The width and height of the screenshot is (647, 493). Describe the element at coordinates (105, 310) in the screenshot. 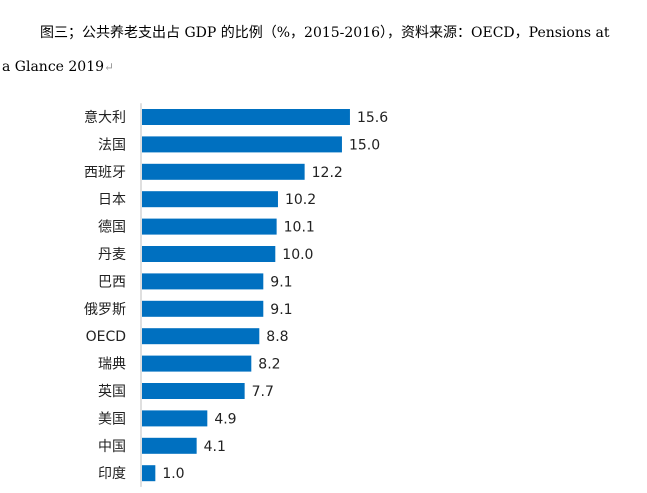

I see `category-label: 俄罗斯` at that location.